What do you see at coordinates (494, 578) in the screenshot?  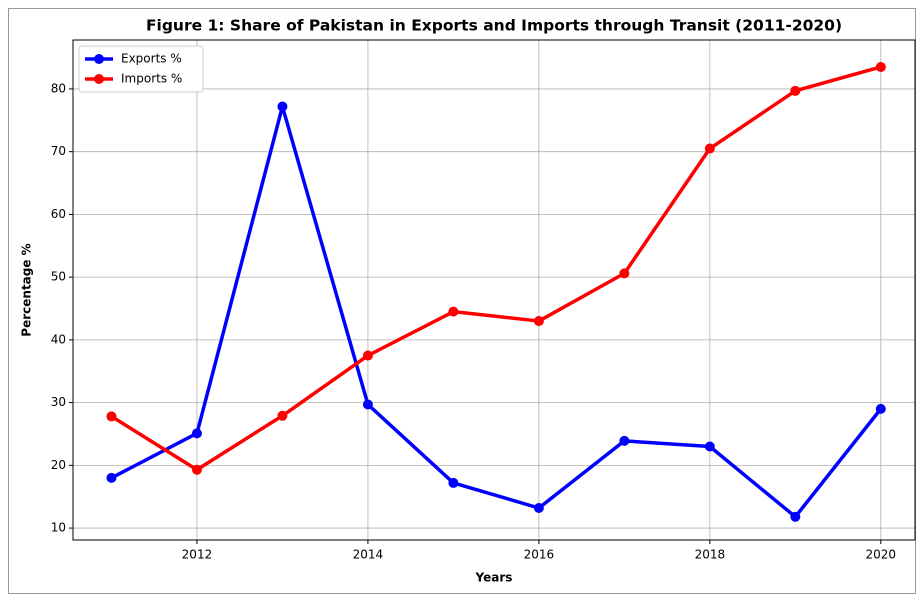 I see `x-axis-label: Years` at bounding box center [494, 578].